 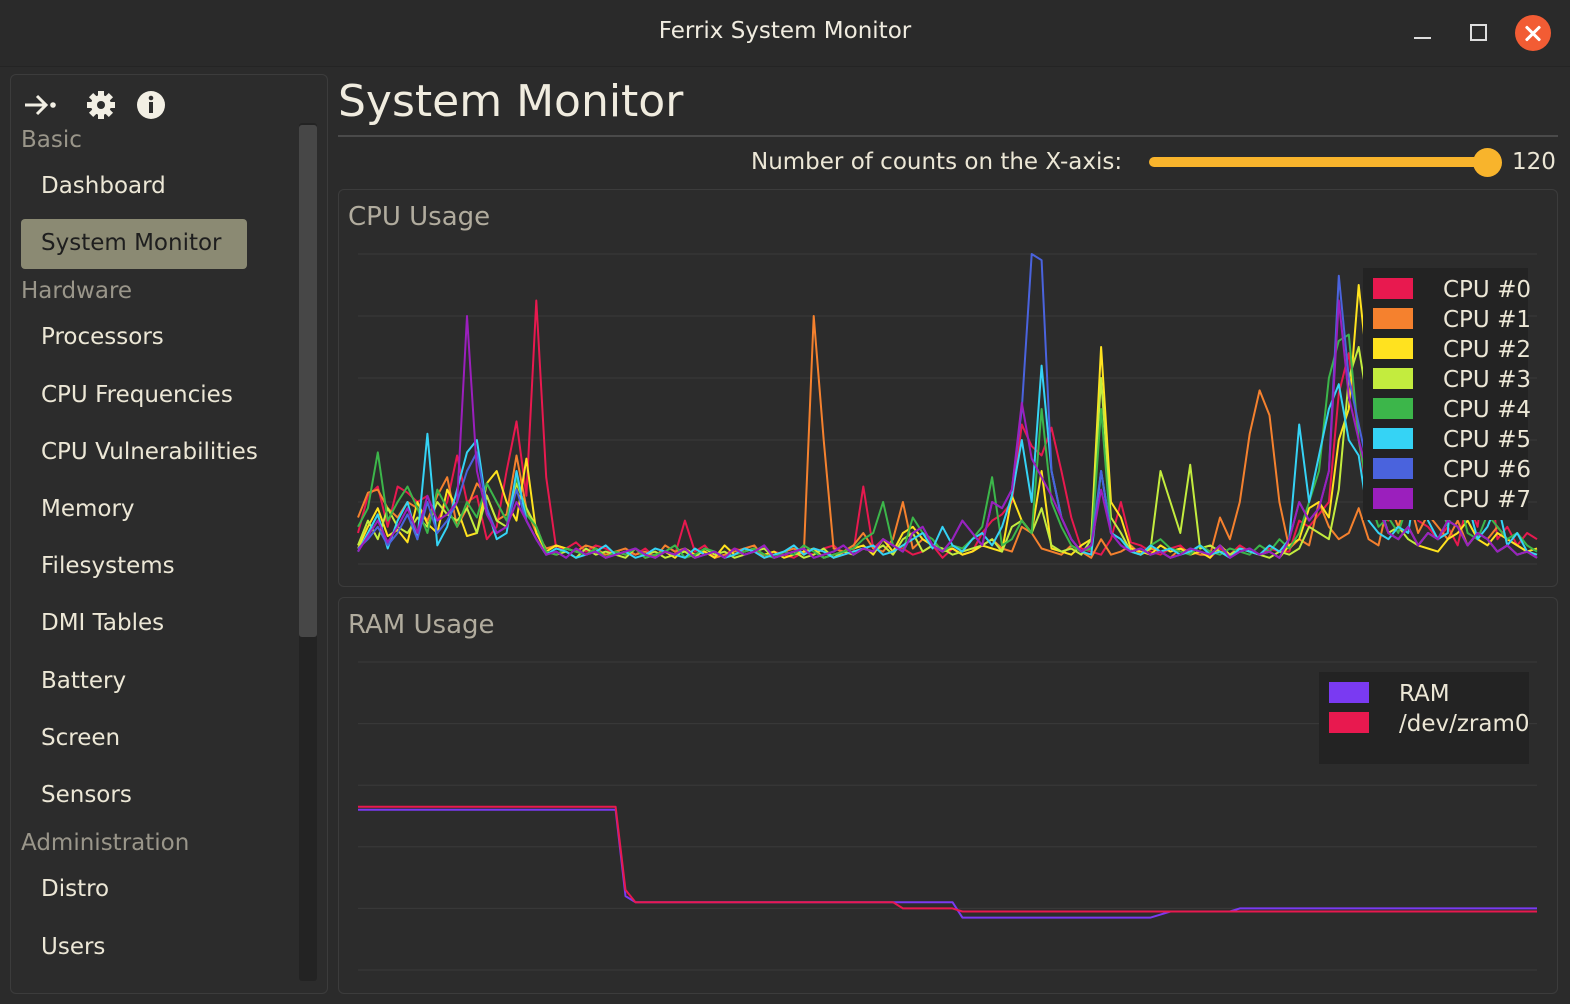 I want to click on maximize-button, so click(x=1478, y=32).